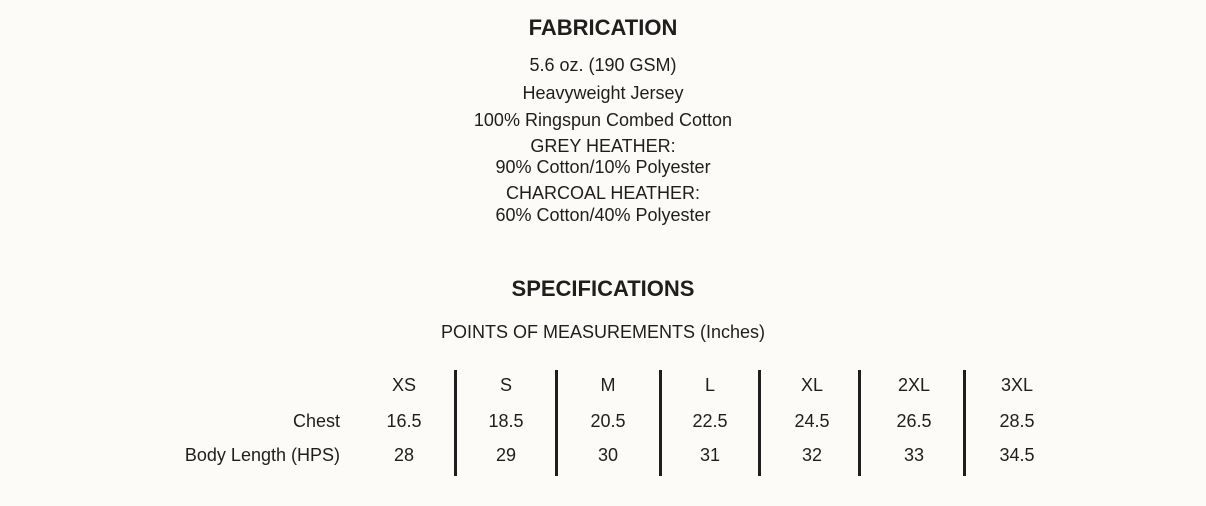  What do you see at coordinates (603, 27) in the screenshot?
I see `fabrication-title: FABRICATION` at bounding box center [603, 27].